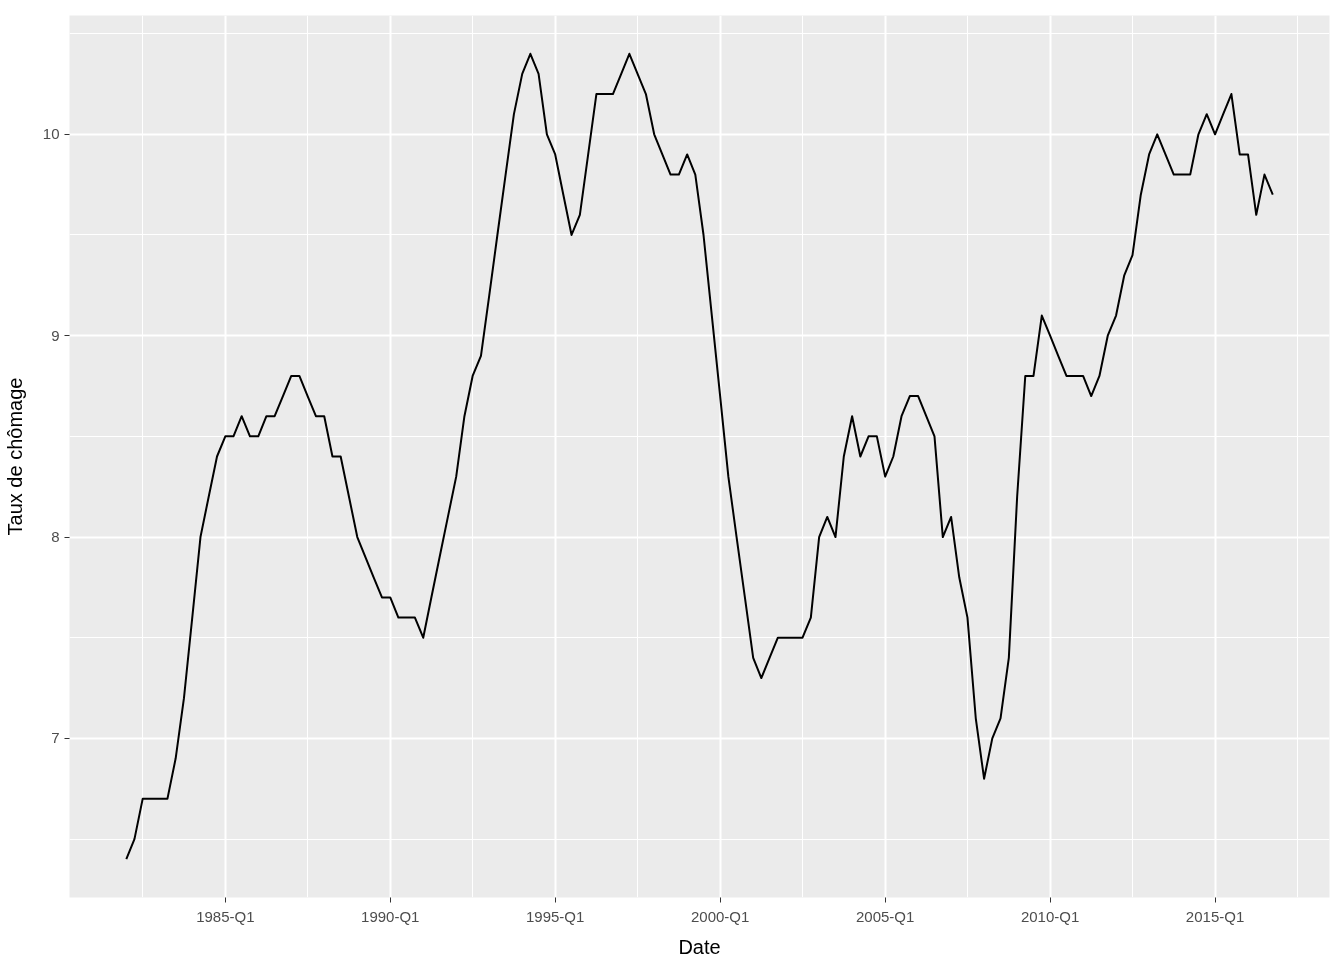  Describe the element at coordinates (51, 134) in the screenshot. I see `y-tick-label: 10` at that location.